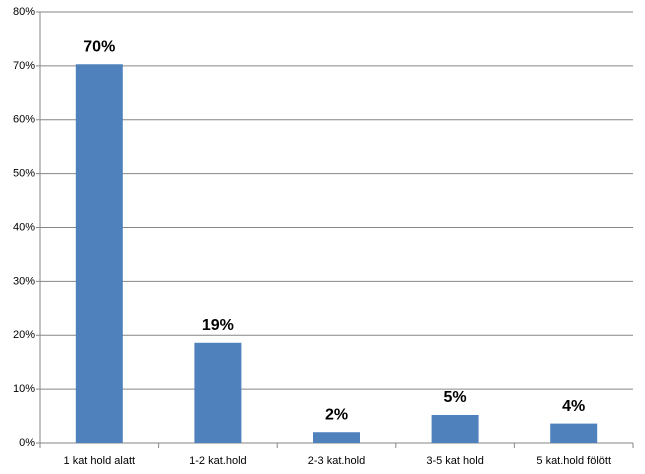 Image resolution: width=645 pixels, height=474 pixels. I want to click on x-tick-label: 5 kat.hold fölött, so click(573, 461).